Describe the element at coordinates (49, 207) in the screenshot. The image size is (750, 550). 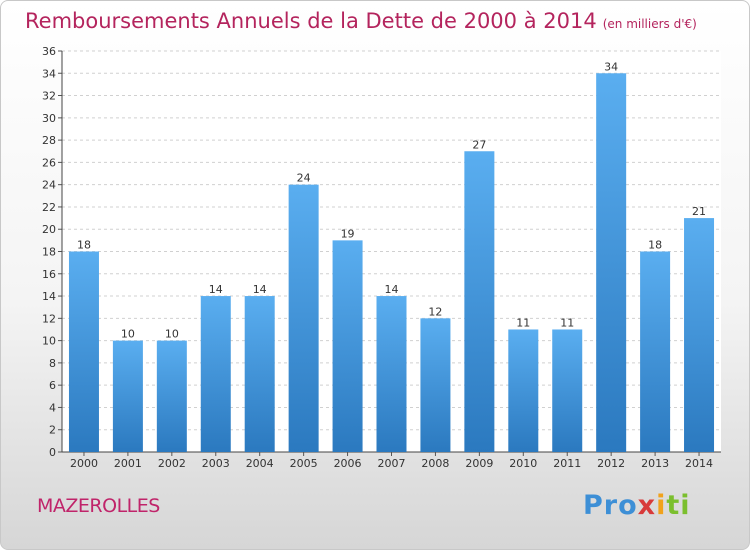
I see `y-tick-label: 22` at that location.